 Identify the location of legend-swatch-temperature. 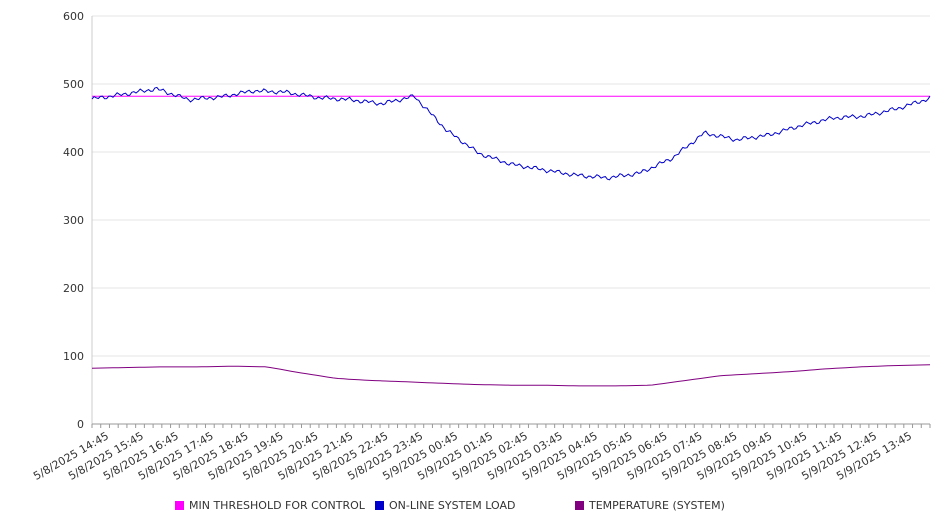
(579, 505).